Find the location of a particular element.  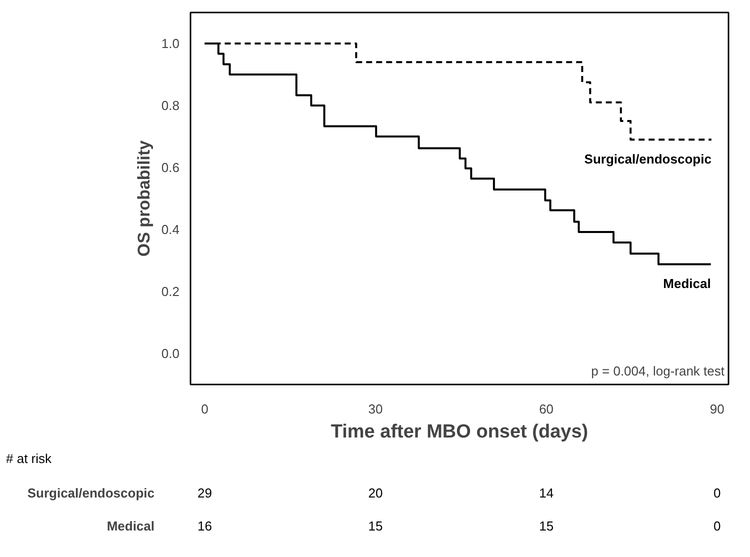

y-tick-label: 0.2 is located at coordinates (170, 291).